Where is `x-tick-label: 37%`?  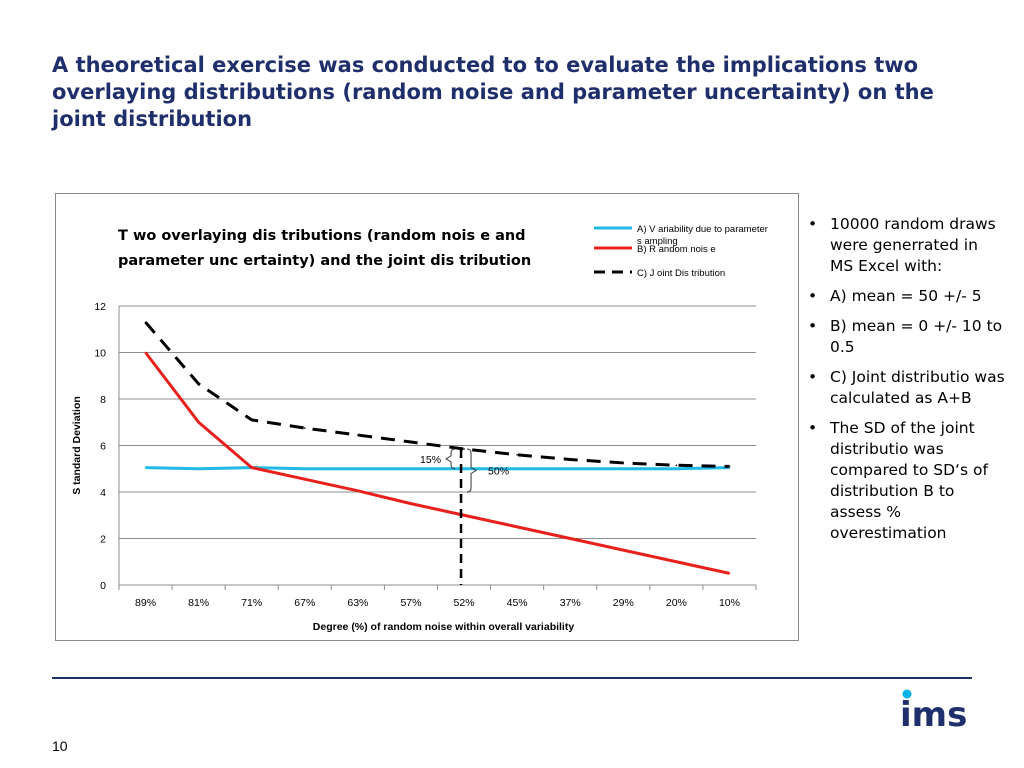 x-tick-label: 37% is located at coordinates (570, 603).